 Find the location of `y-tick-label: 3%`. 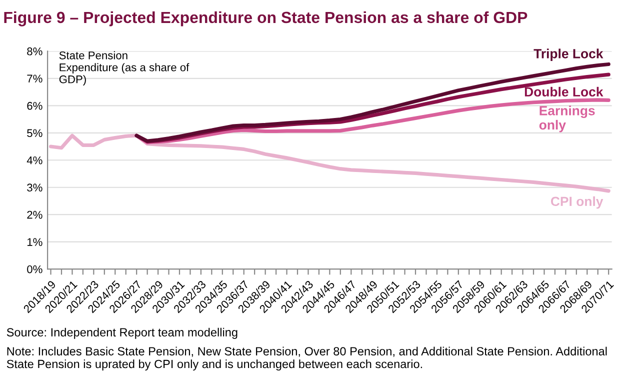

y-tick-label: 3% is located at coordinates (34, 188).